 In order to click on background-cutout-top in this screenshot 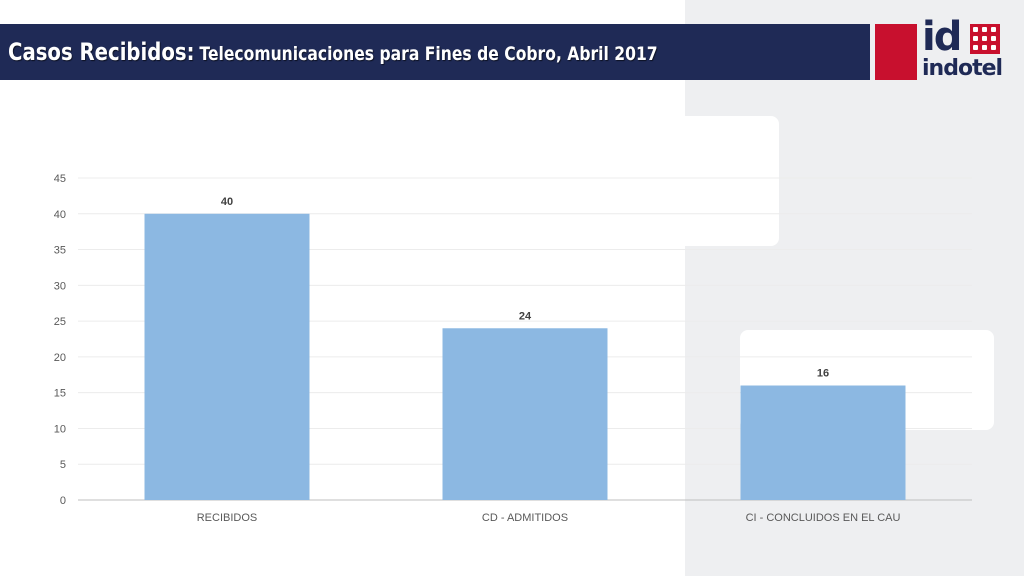, I will do `click(732, 181)`.